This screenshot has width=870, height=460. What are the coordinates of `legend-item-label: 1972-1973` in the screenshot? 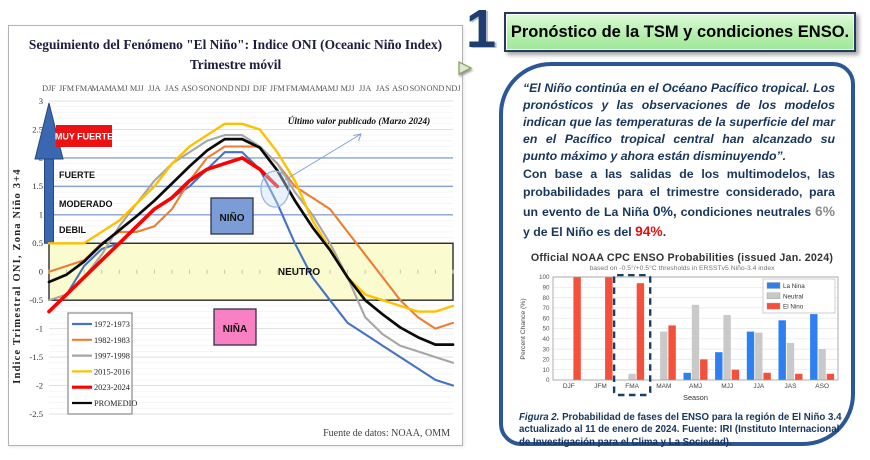 It's located at (112, 324).